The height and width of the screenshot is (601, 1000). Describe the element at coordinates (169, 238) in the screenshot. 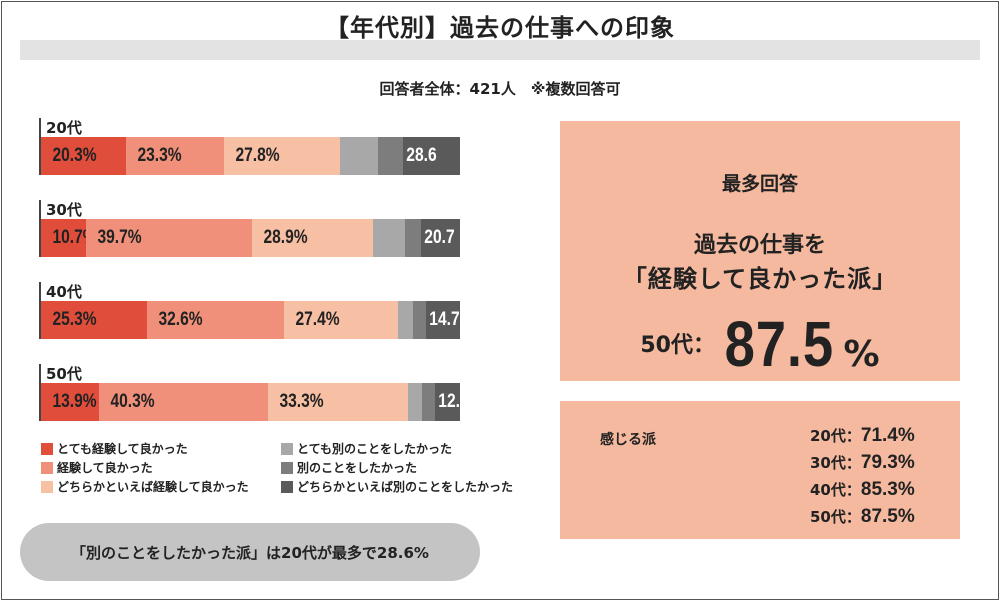

I see `bar-segment: 39.7%` at that location.